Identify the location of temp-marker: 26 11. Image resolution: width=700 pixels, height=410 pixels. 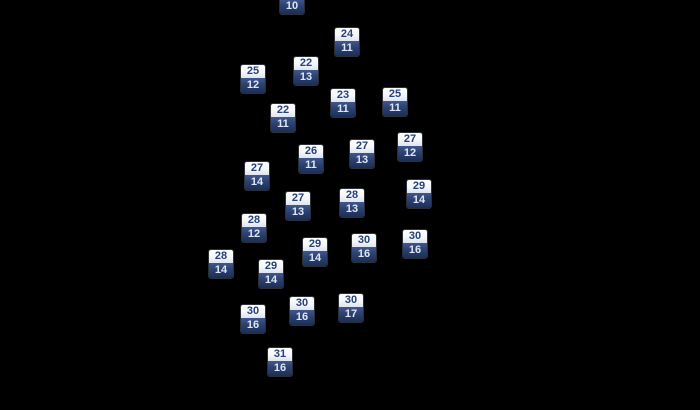
(311, 159).